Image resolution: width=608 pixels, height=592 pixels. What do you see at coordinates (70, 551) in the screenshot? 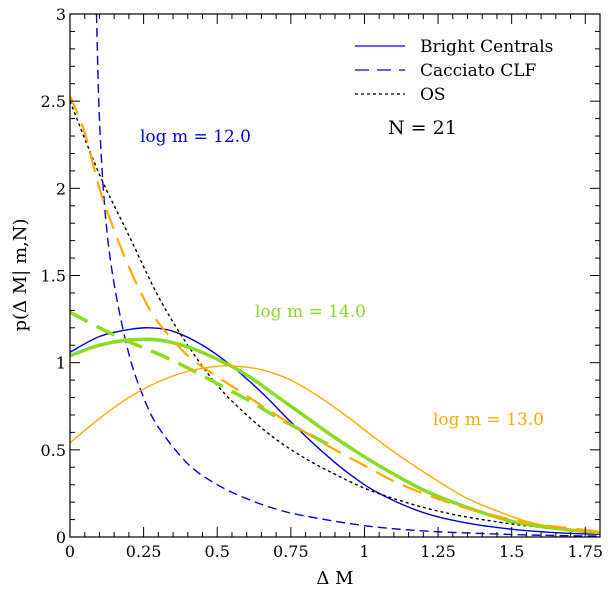
I see `x-tick-label: 0` at bounding box center [70, 551].